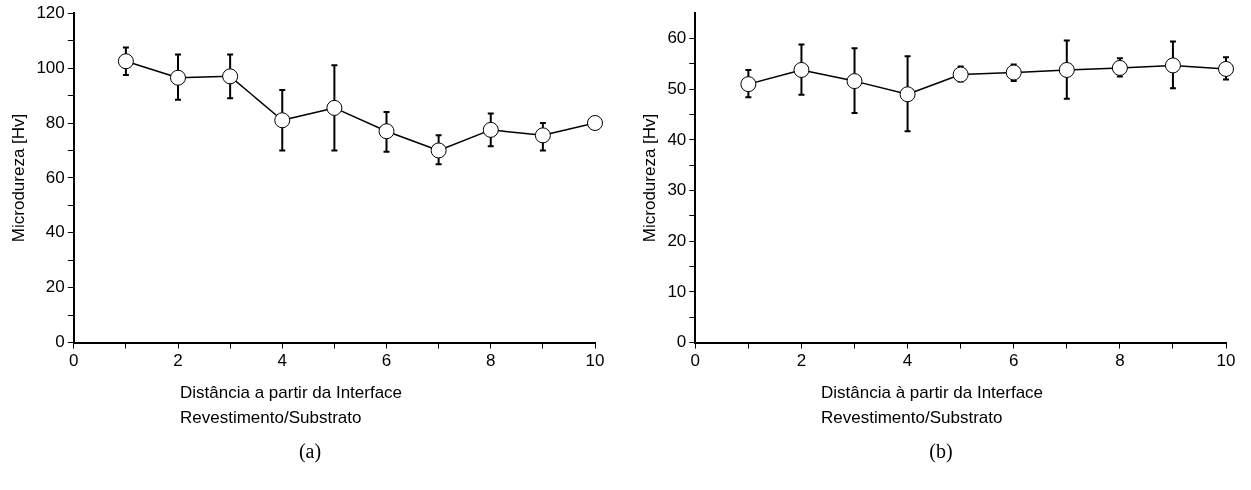 The width and height of the screenshot is (1251, 490). What do you see at coordinates (50, 67) in the screenshot?
I see `y-tick-label: 100` at bounding box center [50, 67].